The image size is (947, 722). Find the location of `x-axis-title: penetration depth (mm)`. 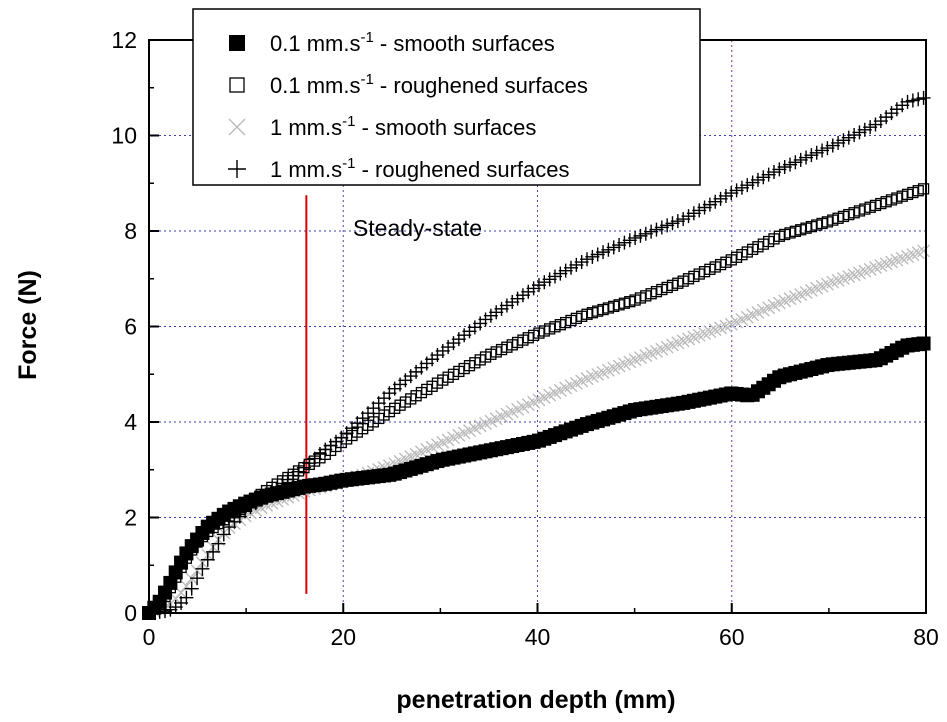

x-axis-title: penetration depth (mm) is located at coordinates (535, 700).